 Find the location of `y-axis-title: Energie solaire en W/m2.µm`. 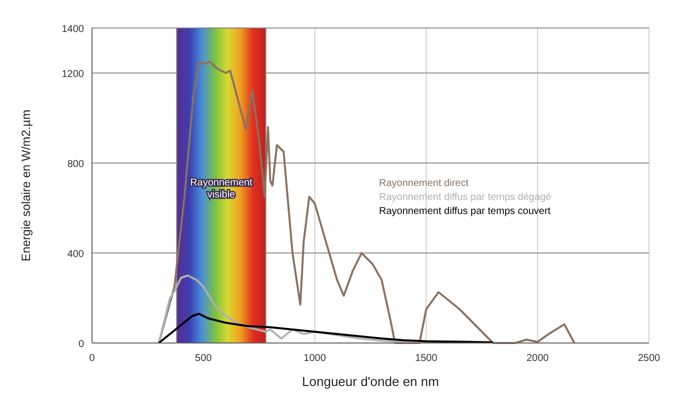

y-axis-title: Energie solaire en W/m2.µm is located at coordinates (26, 186).